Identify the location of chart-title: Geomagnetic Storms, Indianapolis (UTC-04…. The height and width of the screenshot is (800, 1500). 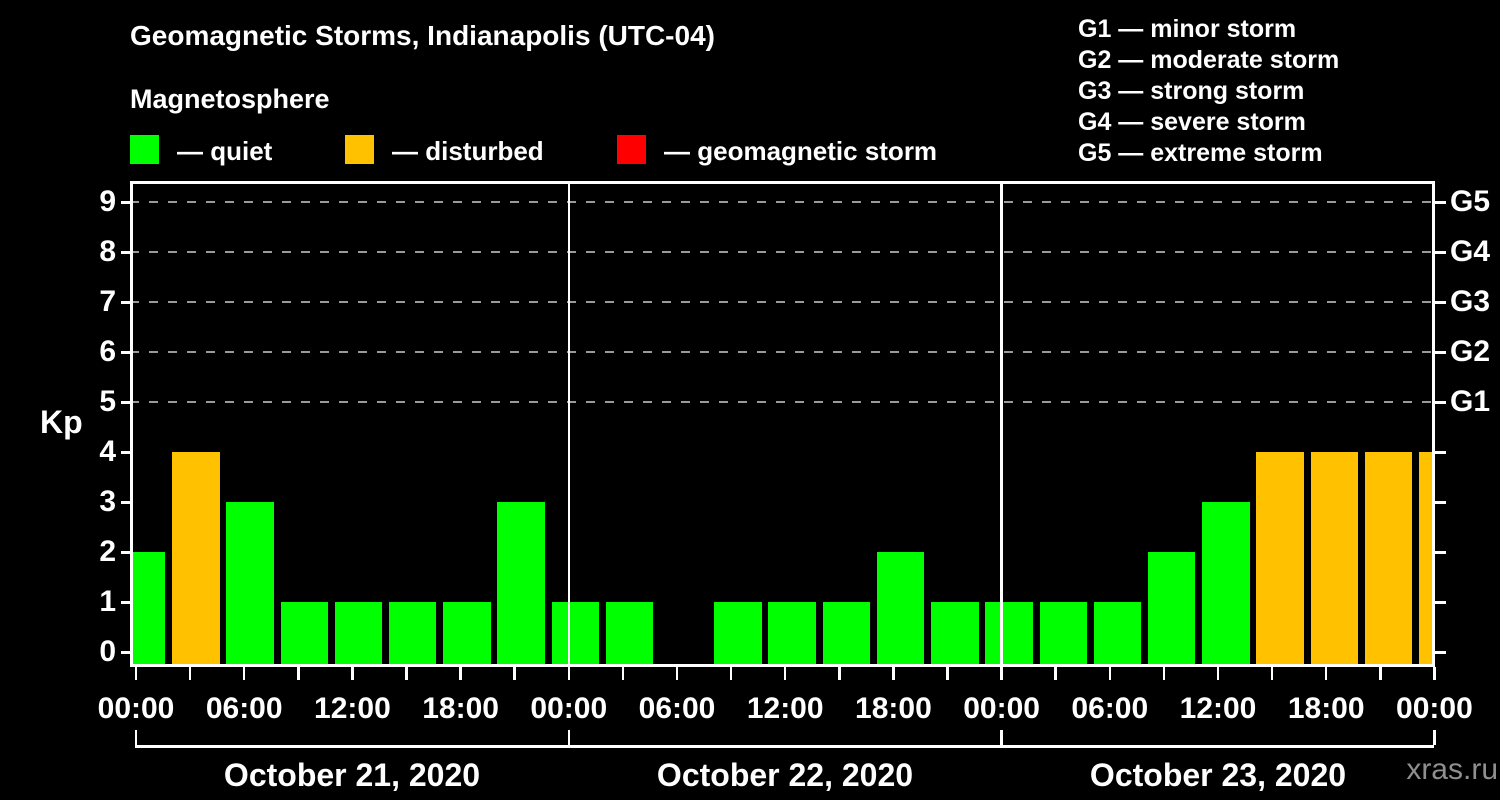
(422, 35).